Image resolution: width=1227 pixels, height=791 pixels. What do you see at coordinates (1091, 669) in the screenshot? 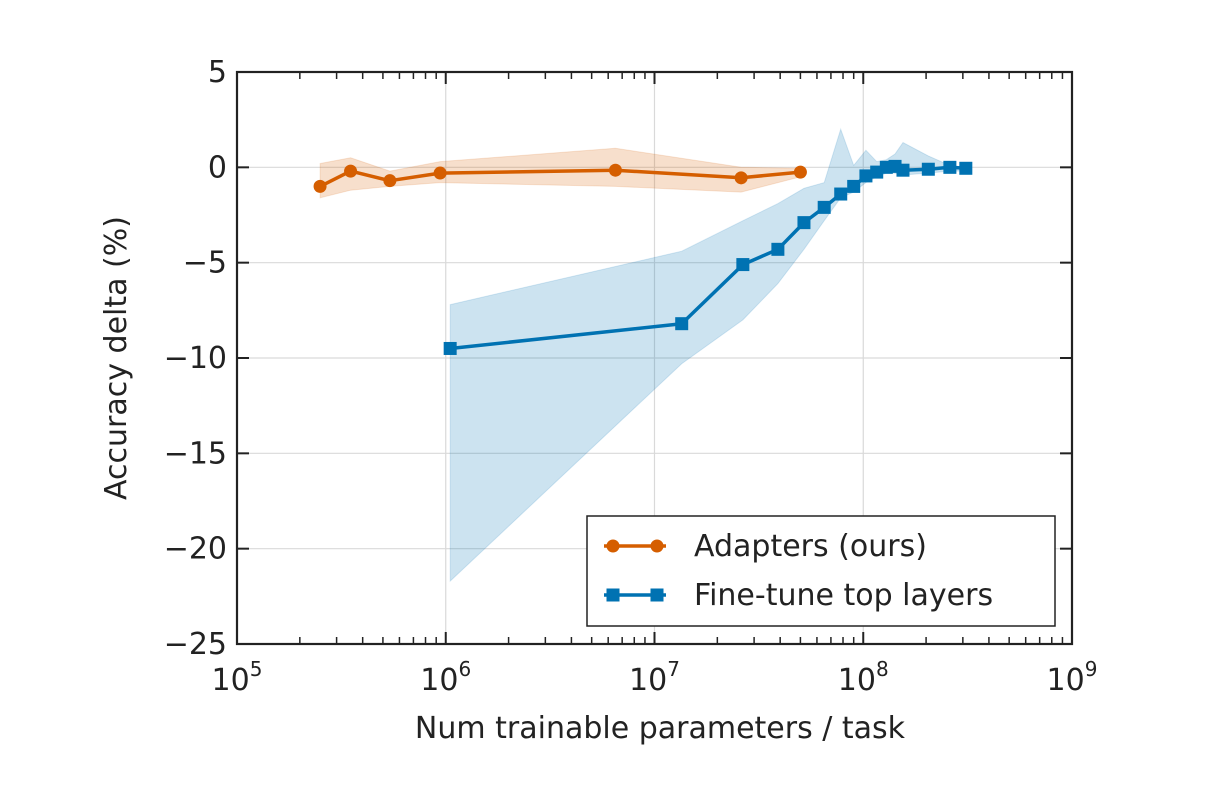
I see `x-tick-label-exponent: 9` at bounding box center [1091, 669].